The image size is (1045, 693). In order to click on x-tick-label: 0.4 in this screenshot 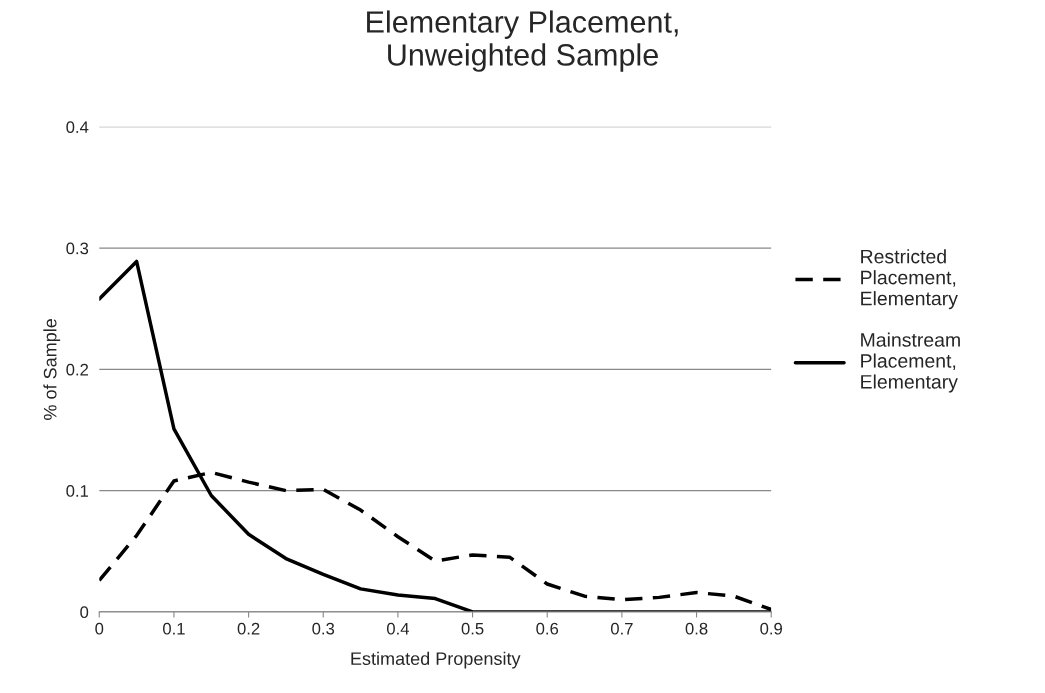, I will do `click(398, 628)`.